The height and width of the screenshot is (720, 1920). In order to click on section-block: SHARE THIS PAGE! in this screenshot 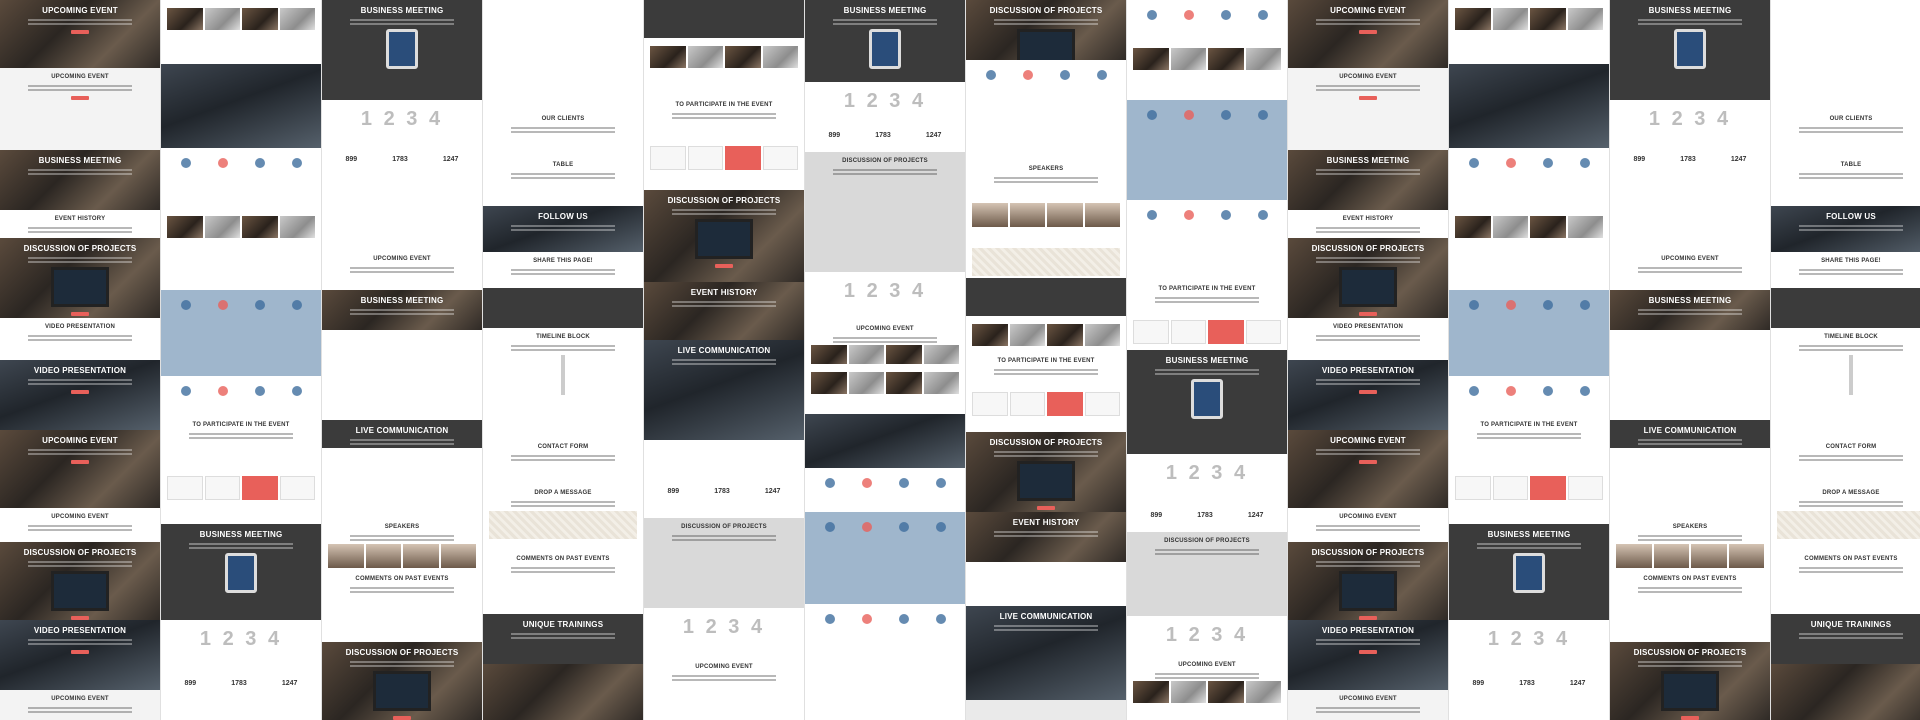, I will do `click(1845, 270)`.